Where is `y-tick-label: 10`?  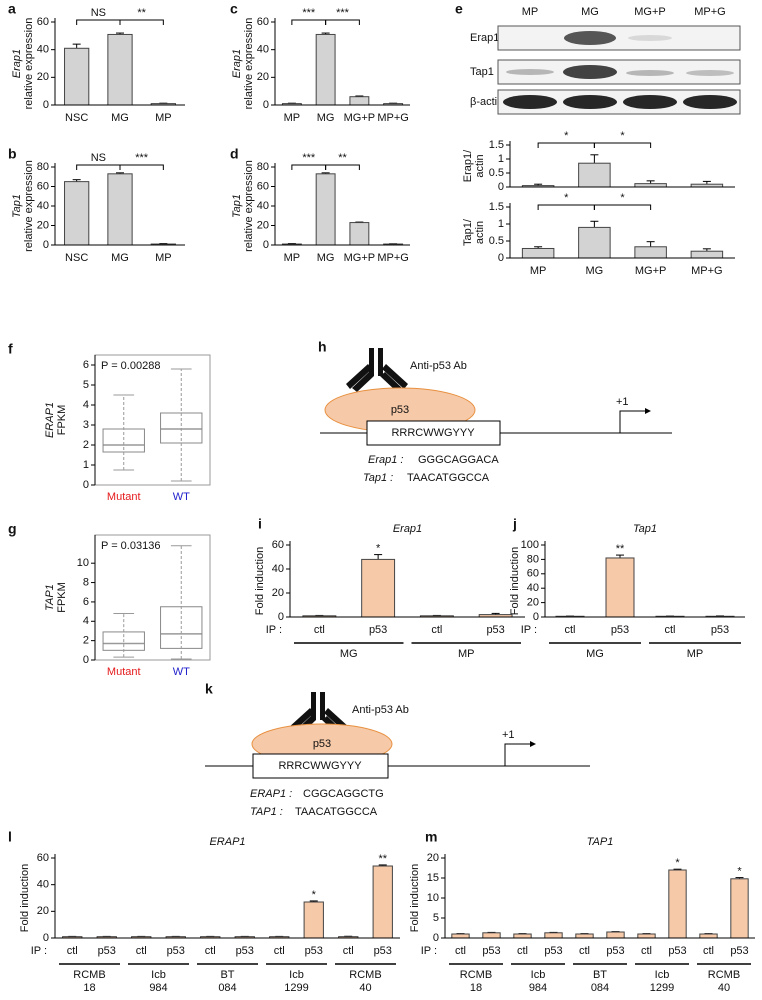 y-tick-label: 10 is located at coordinates (433, 898).